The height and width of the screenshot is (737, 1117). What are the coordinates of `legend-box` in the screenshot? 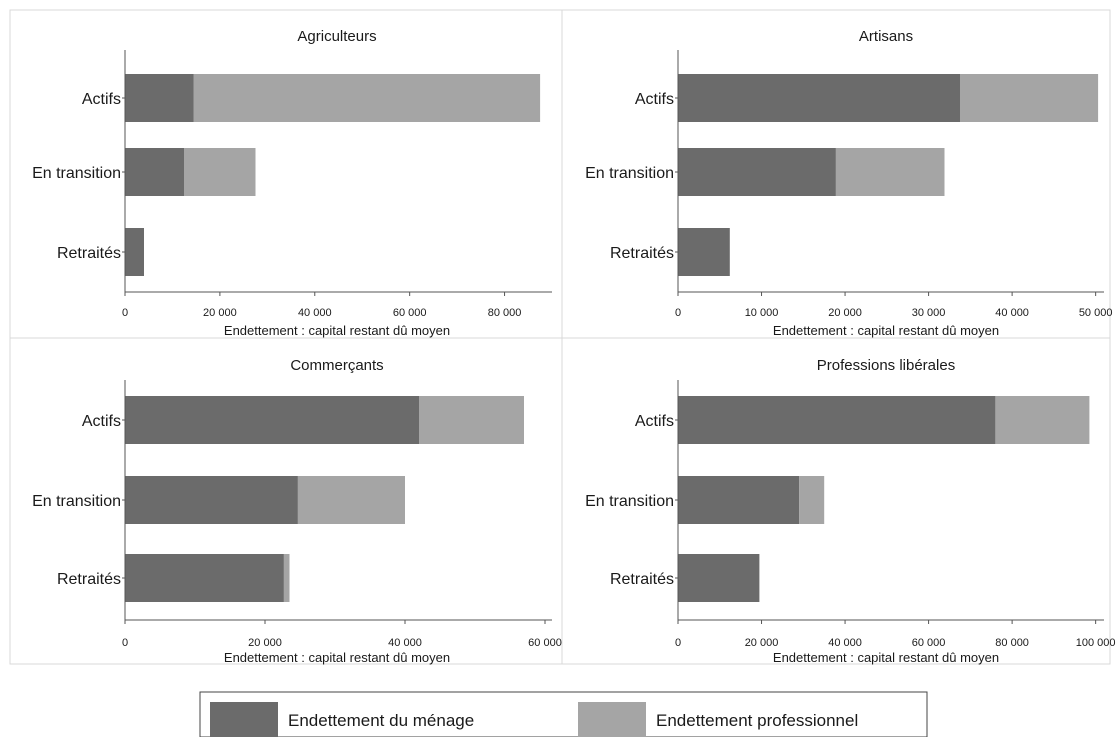 It's located at (563, 714).